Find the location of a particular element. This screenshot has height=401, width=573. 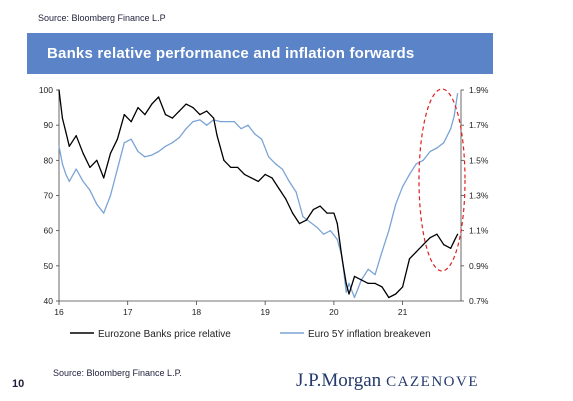

highlight-ellipse is located at coordinates (442, 180).